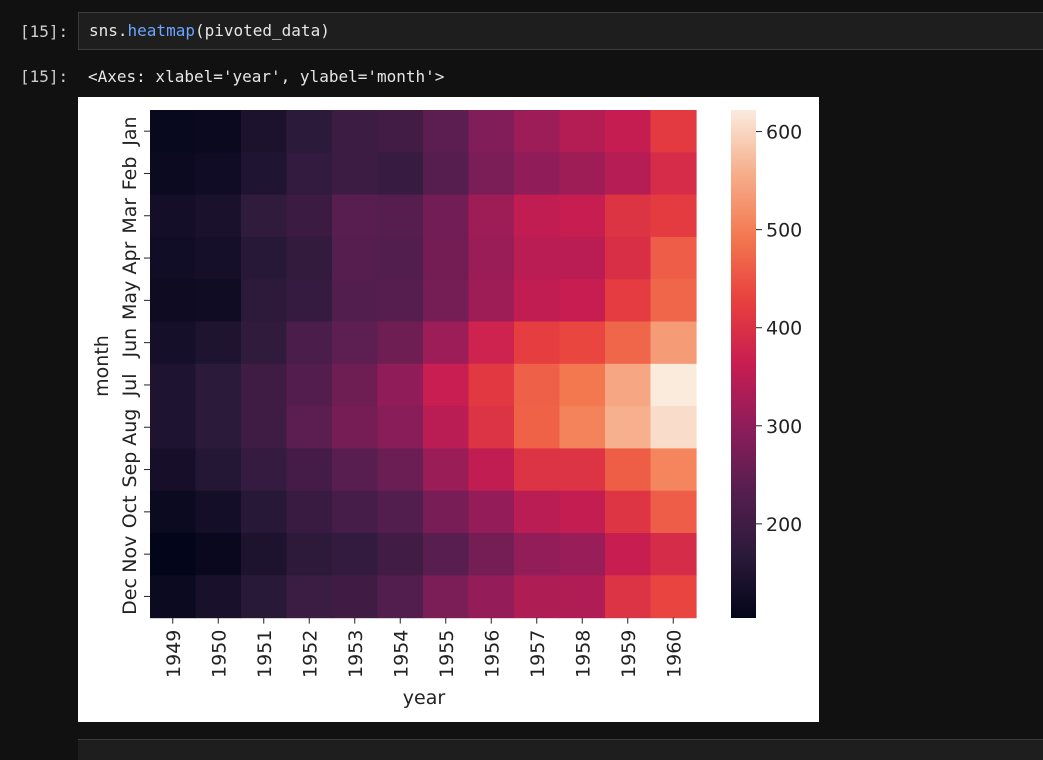 The height and width of the screenshot is (760, 1043). What do you see at coordinates (265, 654) in the screenshot?
I see `x-tick-label: 1951` at bounding box center [265, 654].